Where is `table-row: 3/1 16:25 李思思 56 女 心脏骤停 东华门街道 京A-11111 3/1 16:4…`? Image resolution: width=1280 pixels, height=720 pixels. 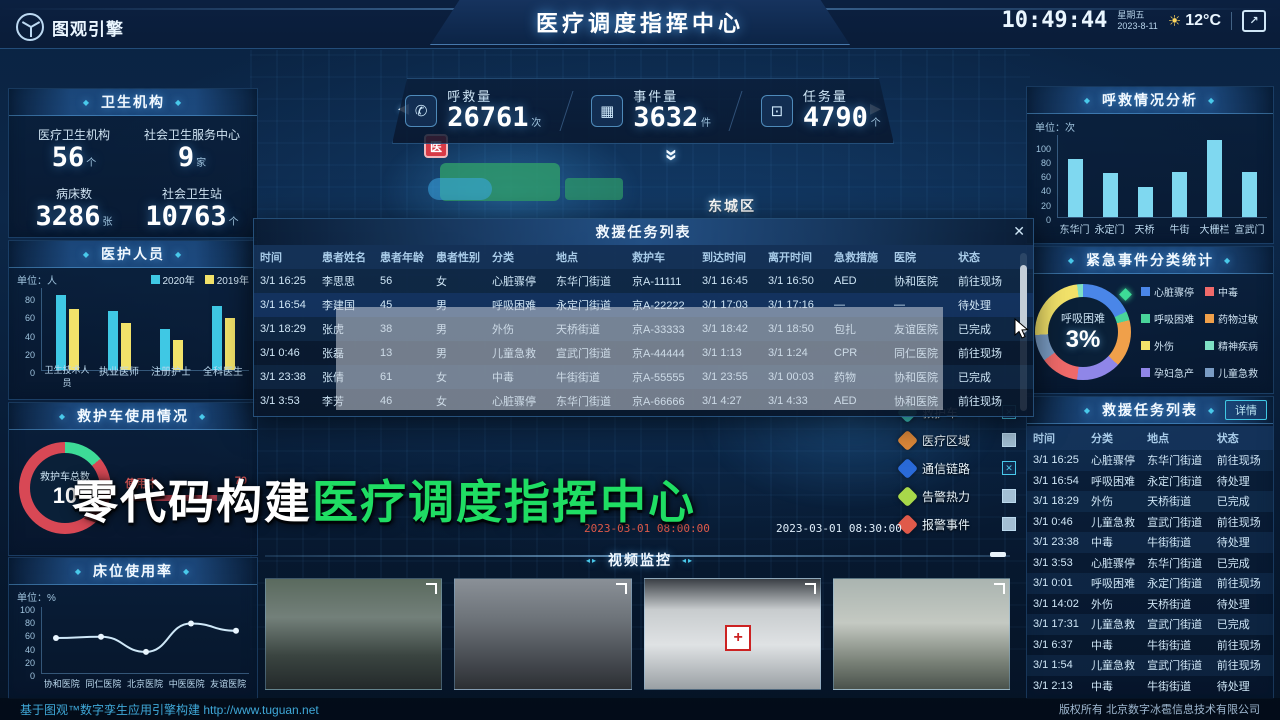 table-row: 3/1 16:25 李思思 56 女 心脏骤停 东华门街道 京A-11111 3/1 16:4… is located at coordinates (643, 281).